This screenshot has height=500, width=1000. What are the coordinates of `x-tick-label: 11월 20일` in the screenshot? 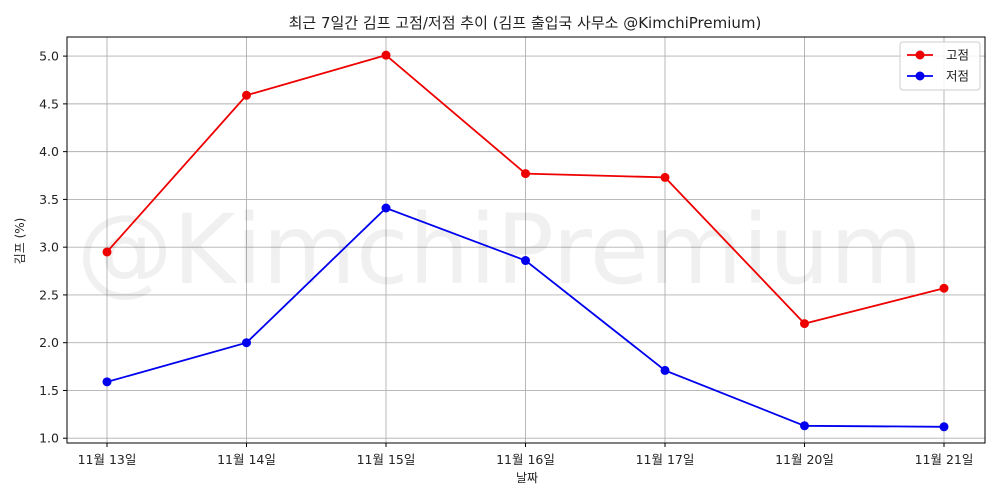 It's located at (804, 459).